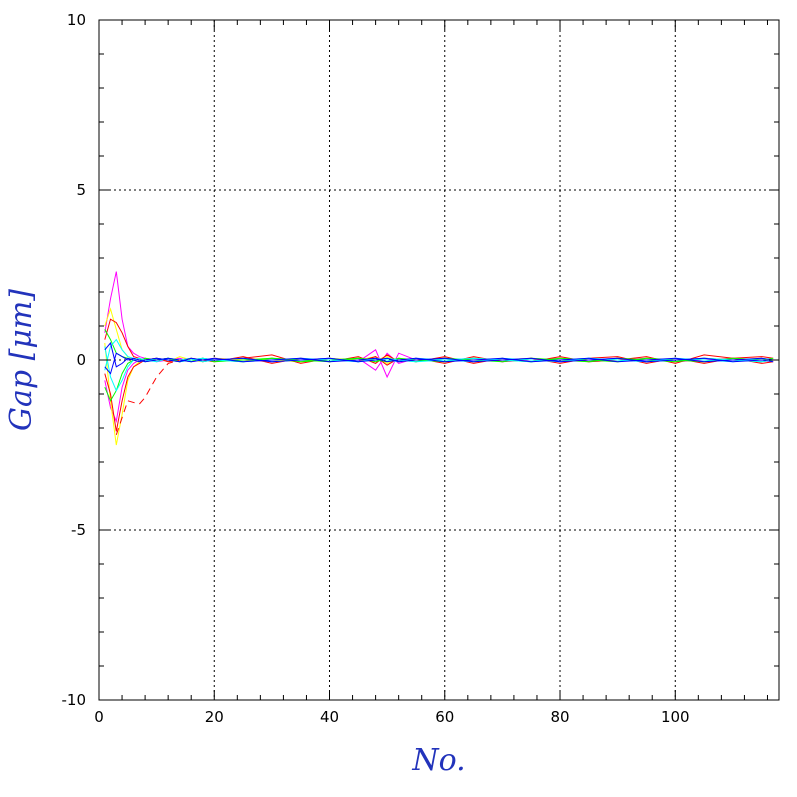 The image size is (797, 797). What do you see at coordinates (444, 717) in the screenshot?
I see `x-tick-label: 60` at bounding box center [444, 717].